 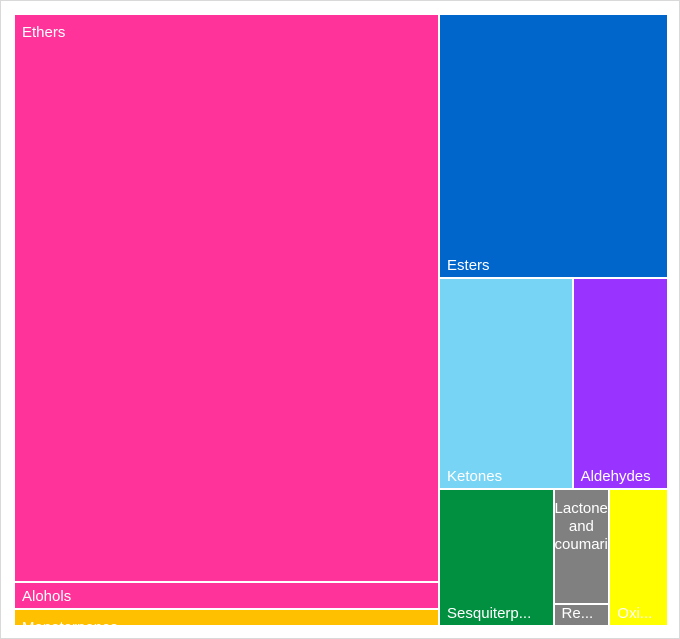 What do you see at coordinates (468, 265) in the screenshot?
I see `tile-label: Esters` at bounding box center [468, 265].